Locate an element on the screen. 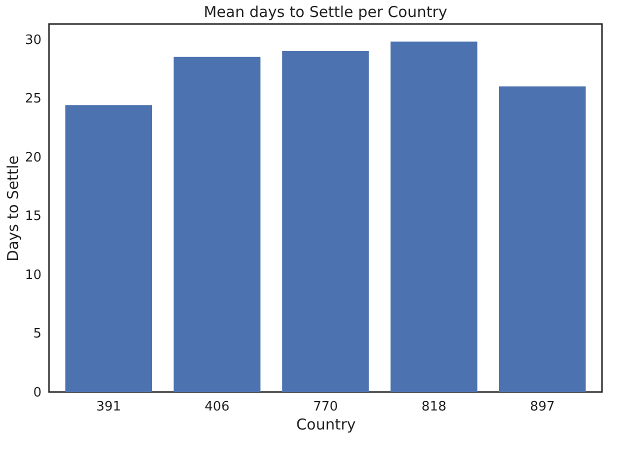 This screenshot has height=470, width=639. x-tick-label: 770 is located at coordinates (325, 407).